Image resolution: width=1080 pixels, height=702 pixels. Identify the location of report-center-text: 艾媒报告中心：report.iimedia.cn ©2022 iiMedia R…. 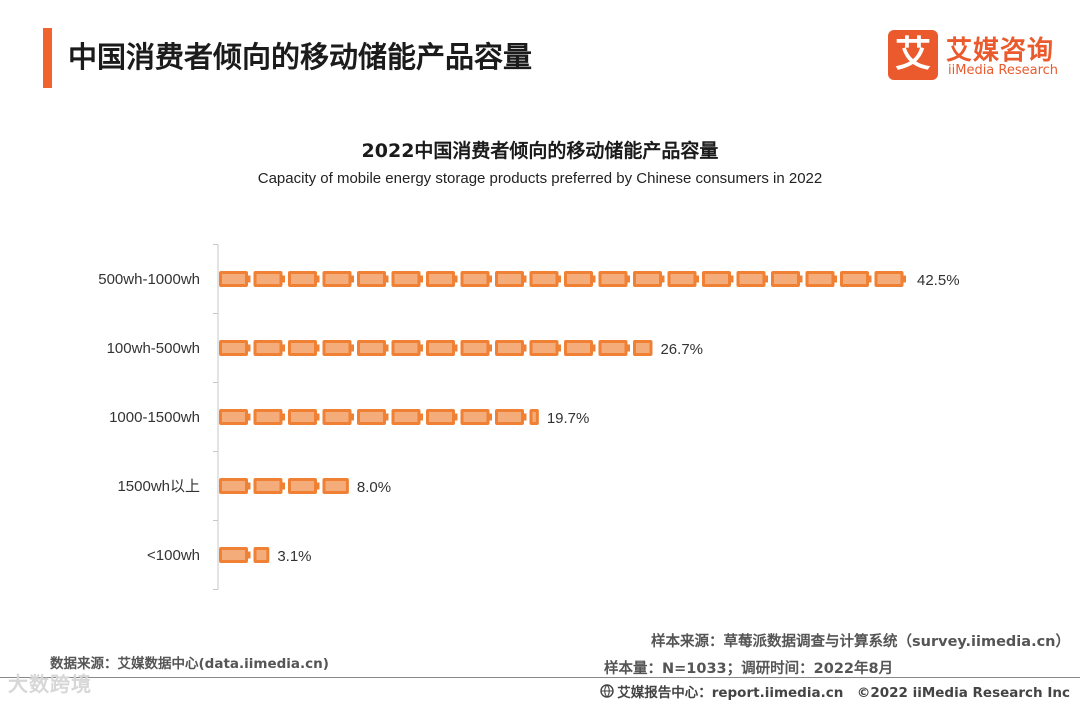
(843, 693).